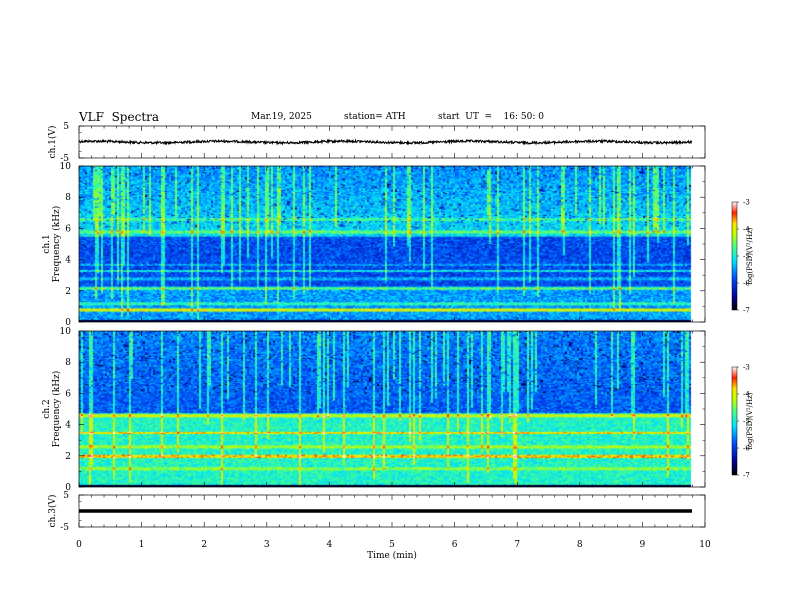 This screenshot has height=612, width=792. Describe the element at coordinates (119, 117) in the screenshot. I see `chart-title: VLF Spectra` at that location.